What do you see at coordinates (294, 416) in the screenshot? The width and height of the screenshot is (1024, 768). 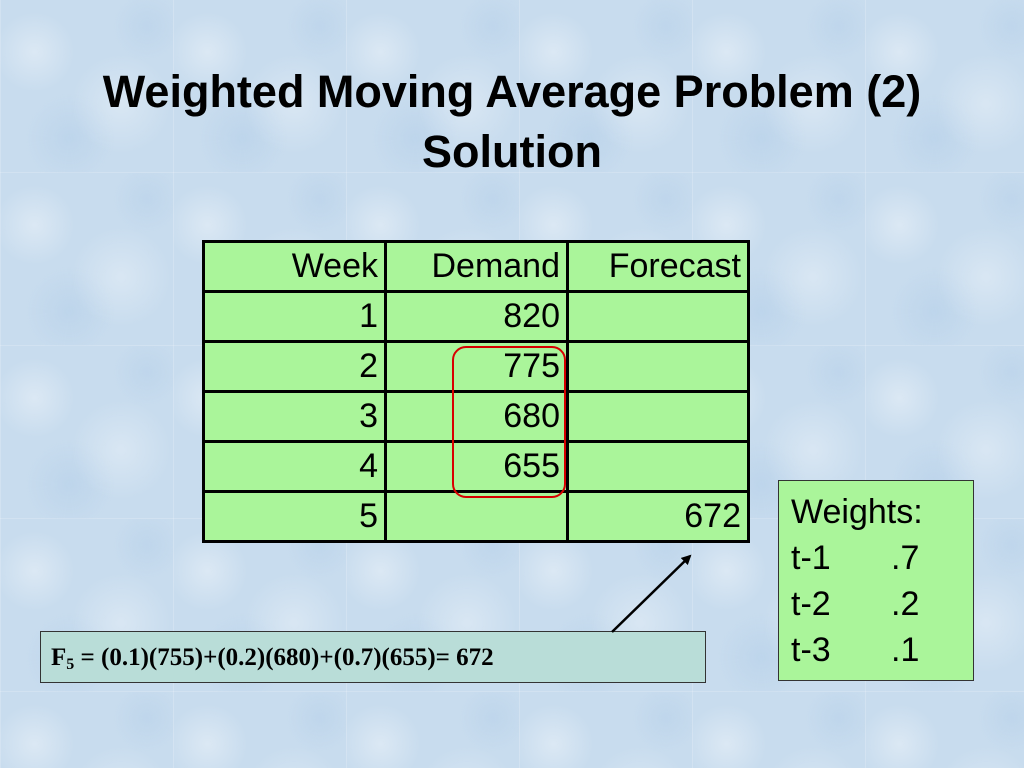 I see `cell-week: 3` at bounding box center [294, 416].